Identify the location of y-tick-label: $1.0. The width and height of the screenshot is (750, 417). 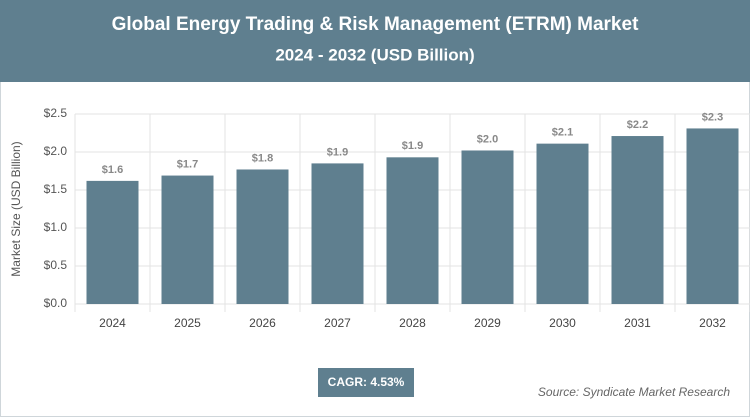
(56, 227).